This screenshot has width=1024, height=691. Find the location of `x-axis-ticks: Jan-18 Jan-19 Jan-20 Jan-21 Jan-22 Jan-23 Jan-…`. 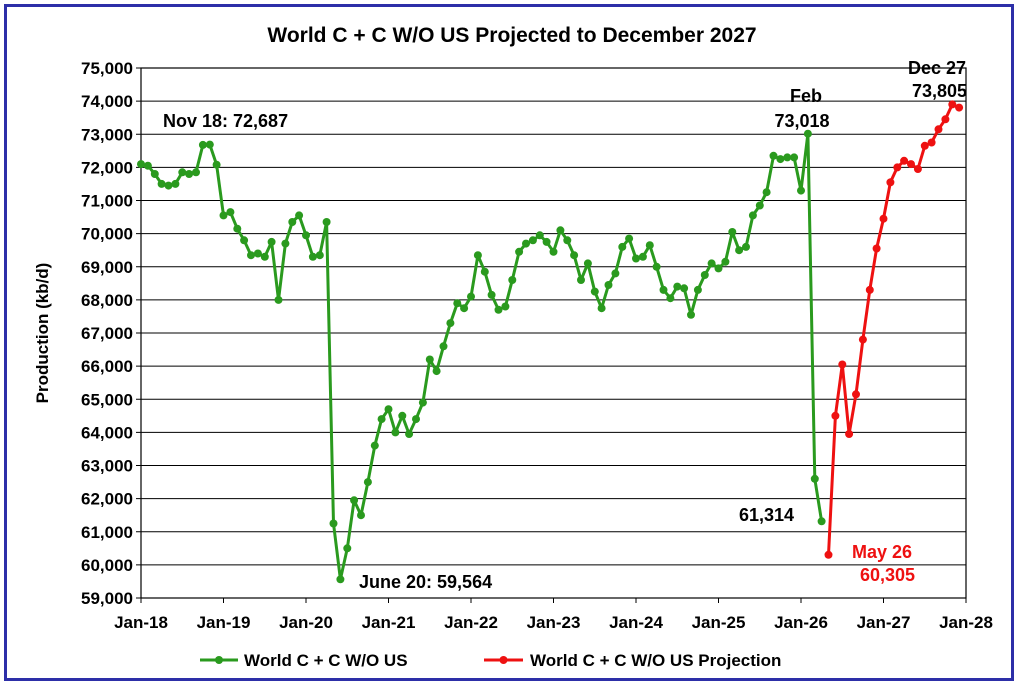

x-axis-ticks: Jan-18 Jan-19 Jan-20 Jan-21 Jan-22 Jan-23 Jan-… is located at coordinates (553, 615).